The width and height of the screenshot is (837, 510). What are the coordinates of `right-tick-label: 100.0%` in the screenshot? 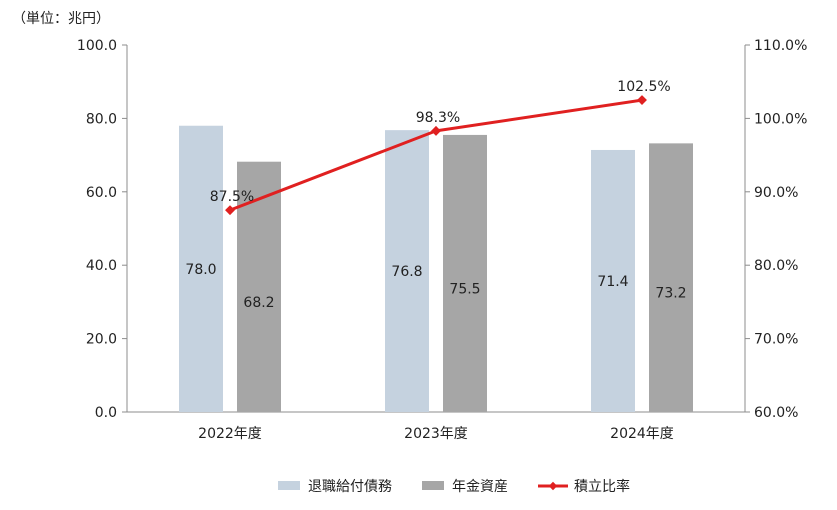 It's located at (780, 119).